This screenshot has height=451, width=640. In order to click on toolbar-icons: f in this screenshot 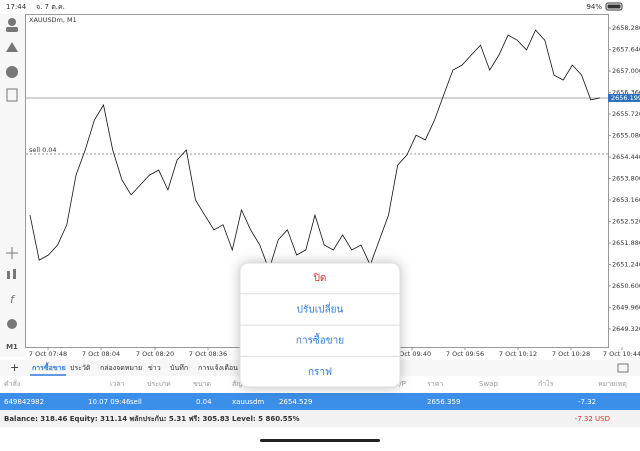, I will do `click(12, 173)`.